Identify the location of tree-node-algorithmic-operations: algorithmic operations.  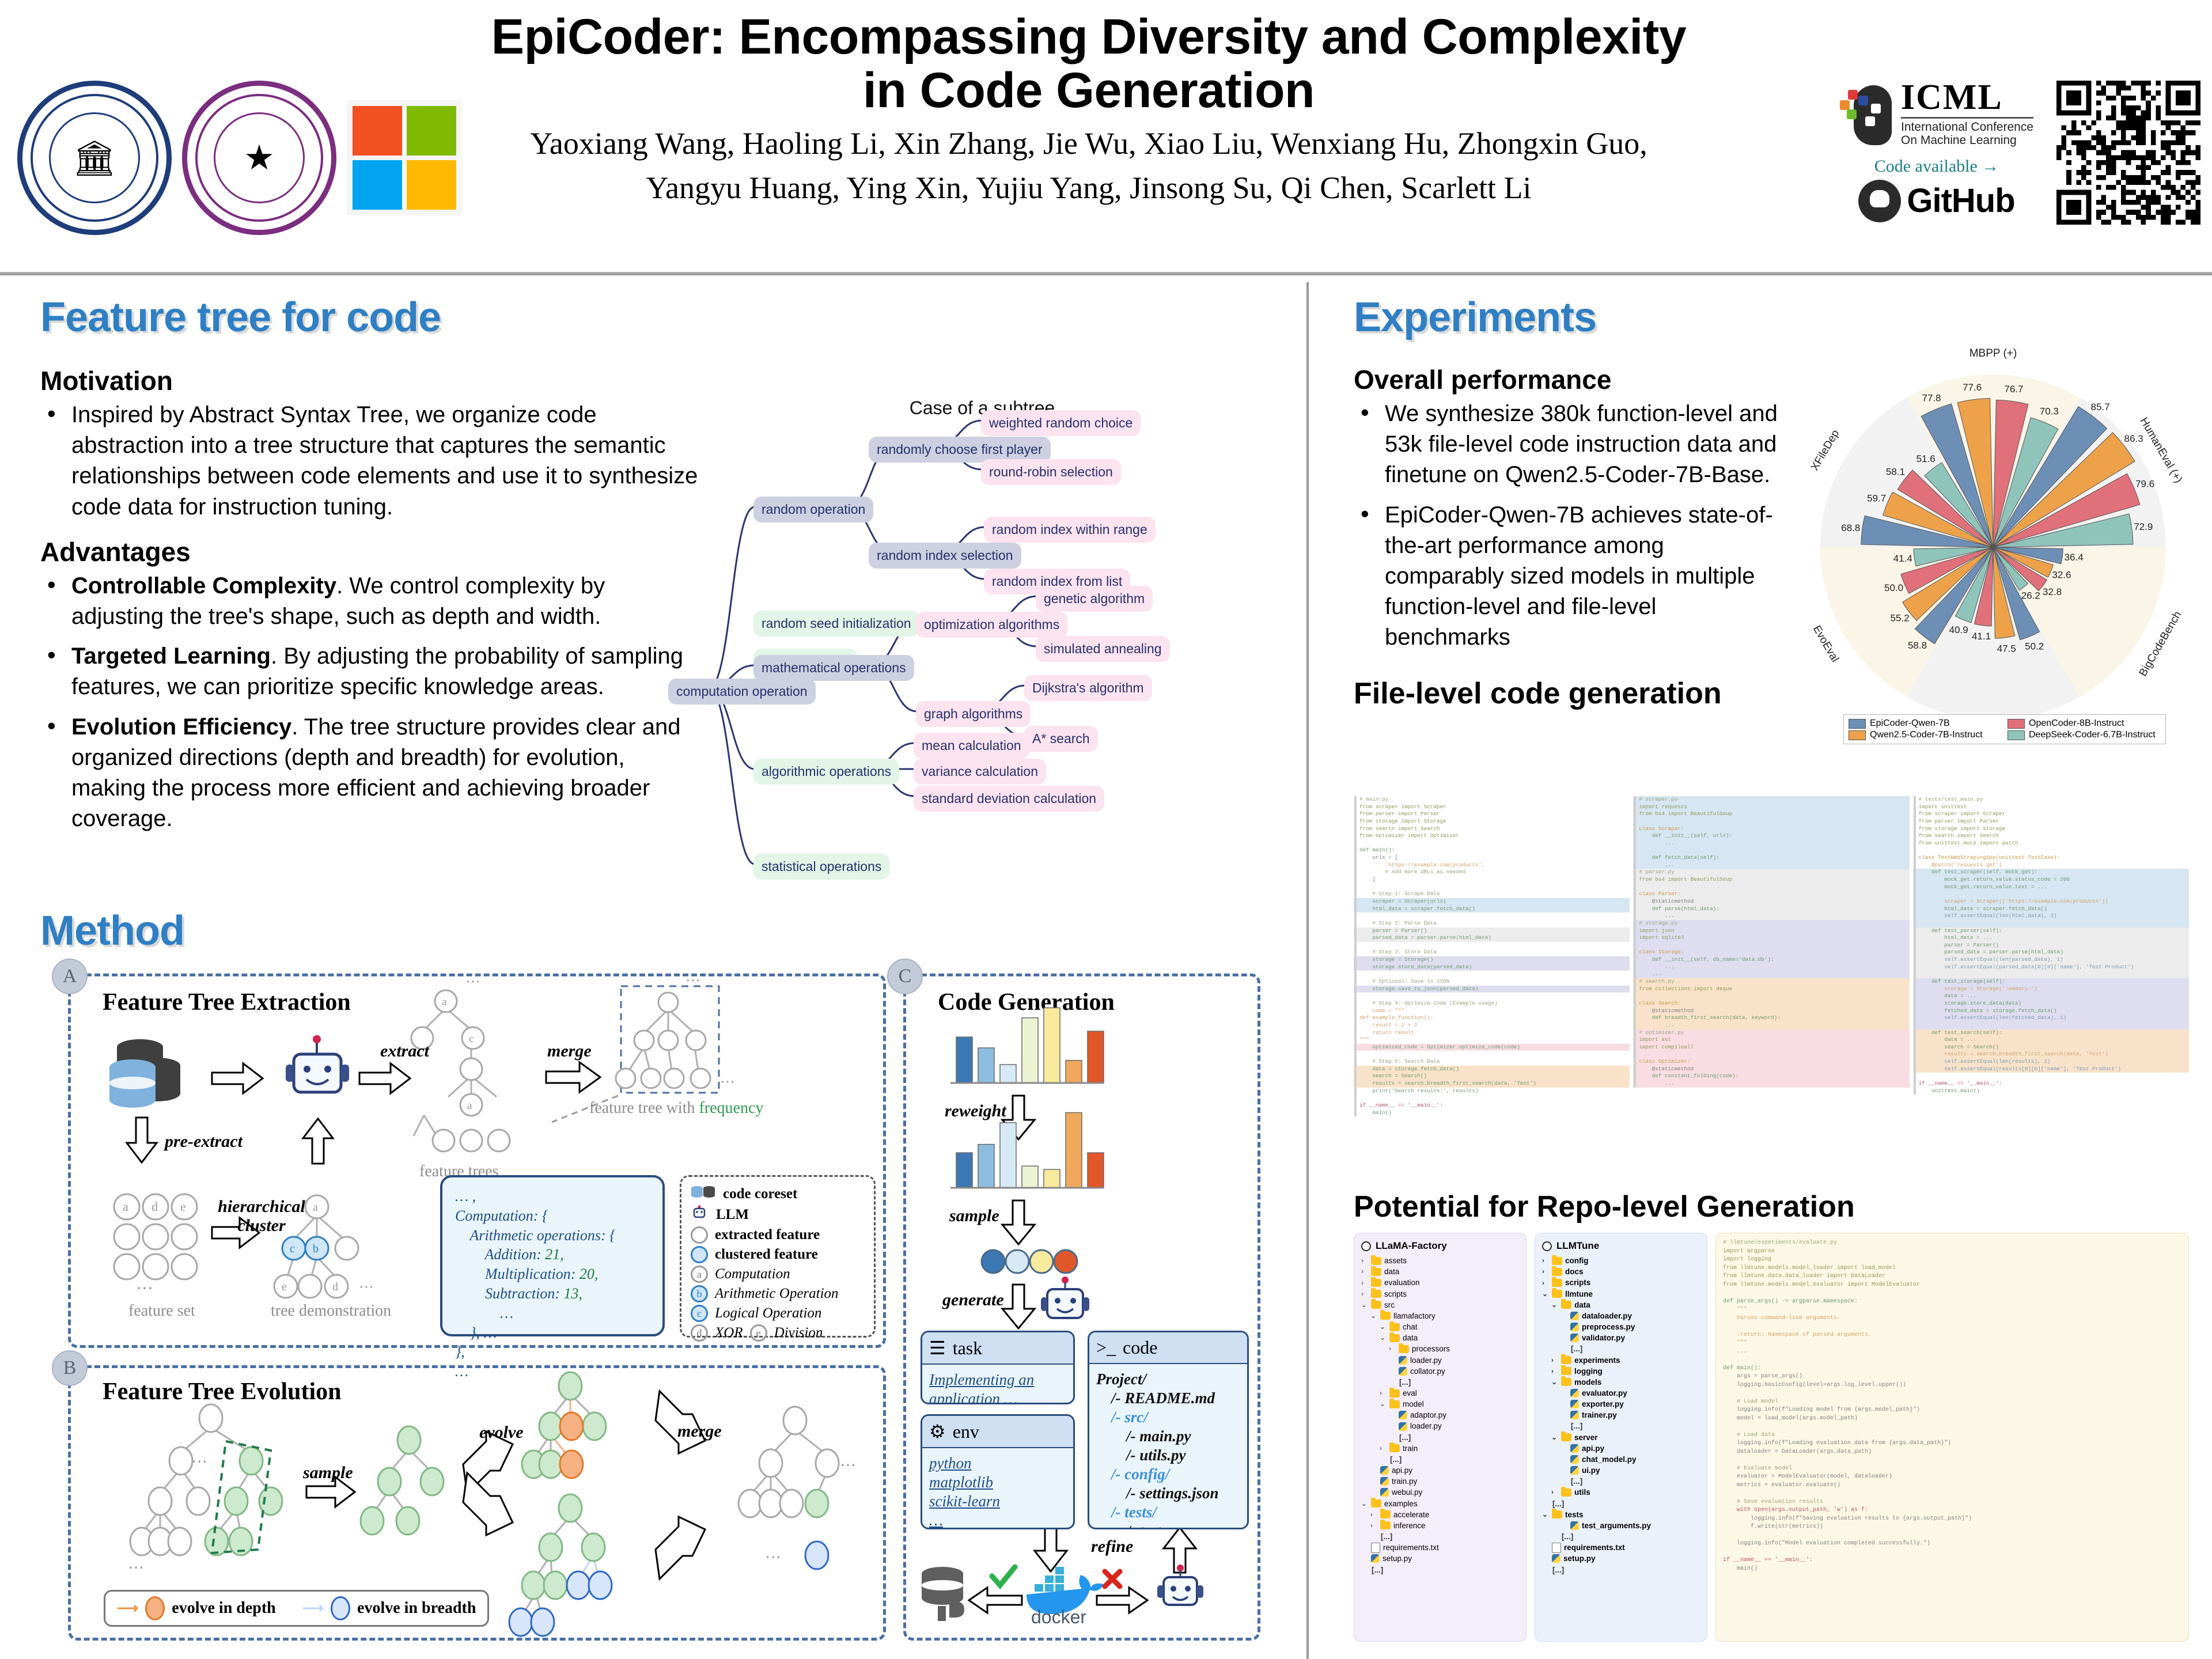
(826, 772).